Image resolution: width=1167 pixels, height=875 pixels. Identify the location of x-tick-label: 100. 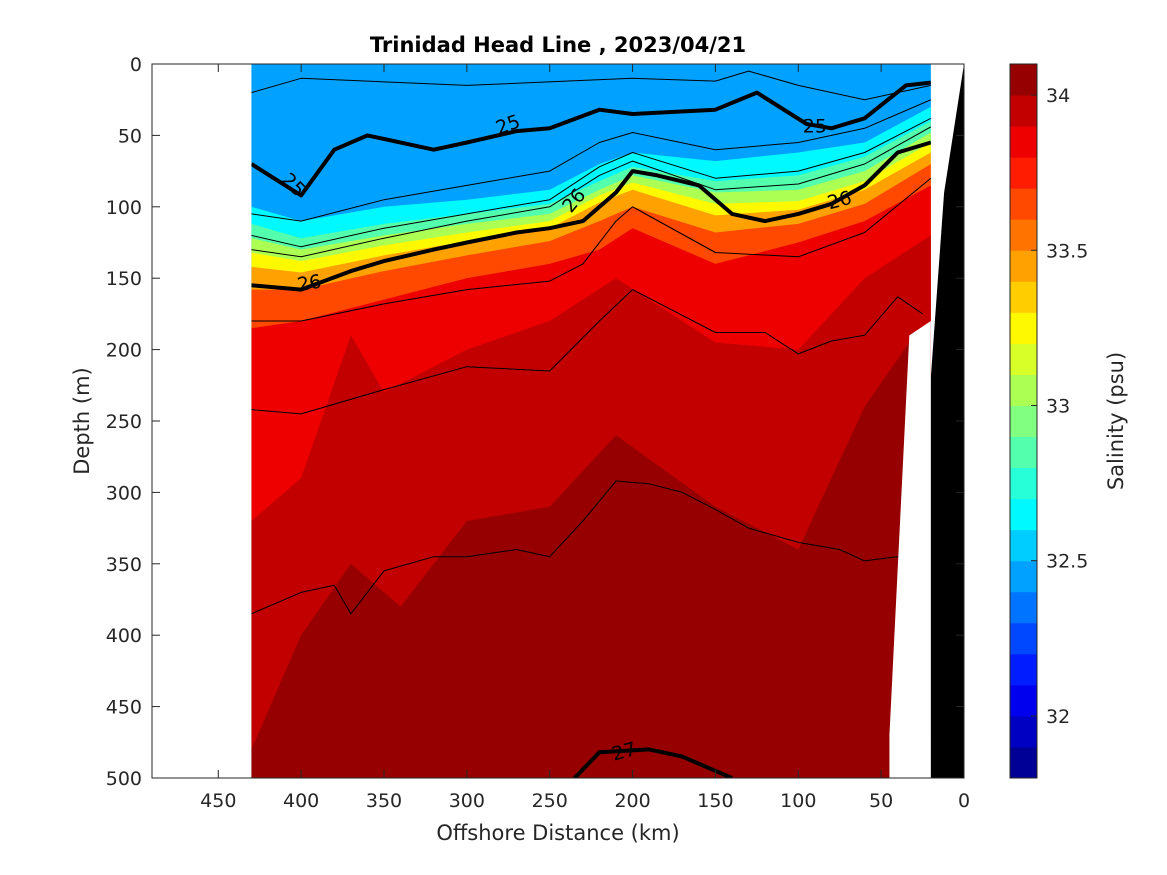
(798, 801).